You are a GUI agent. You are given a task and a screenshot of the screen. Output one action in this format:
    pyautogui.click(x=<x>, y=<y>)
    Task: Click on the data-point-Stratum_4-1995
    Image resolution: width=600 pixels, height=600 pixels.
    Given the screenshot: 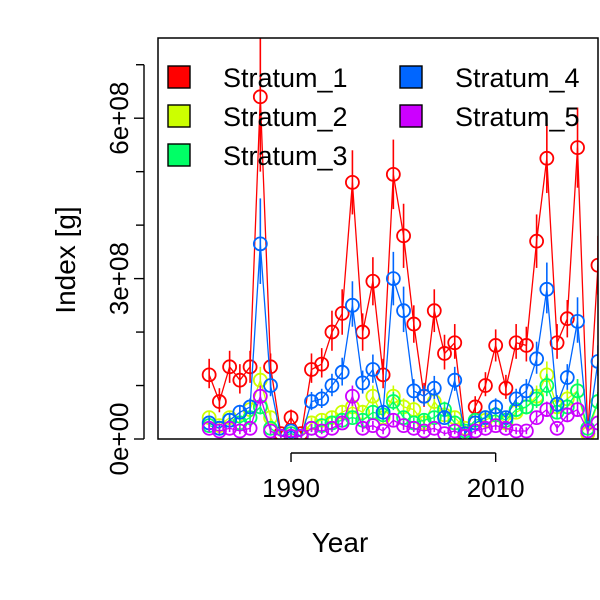 What is the action you would take?
    pyautogui.click(x=342, y=372)
    